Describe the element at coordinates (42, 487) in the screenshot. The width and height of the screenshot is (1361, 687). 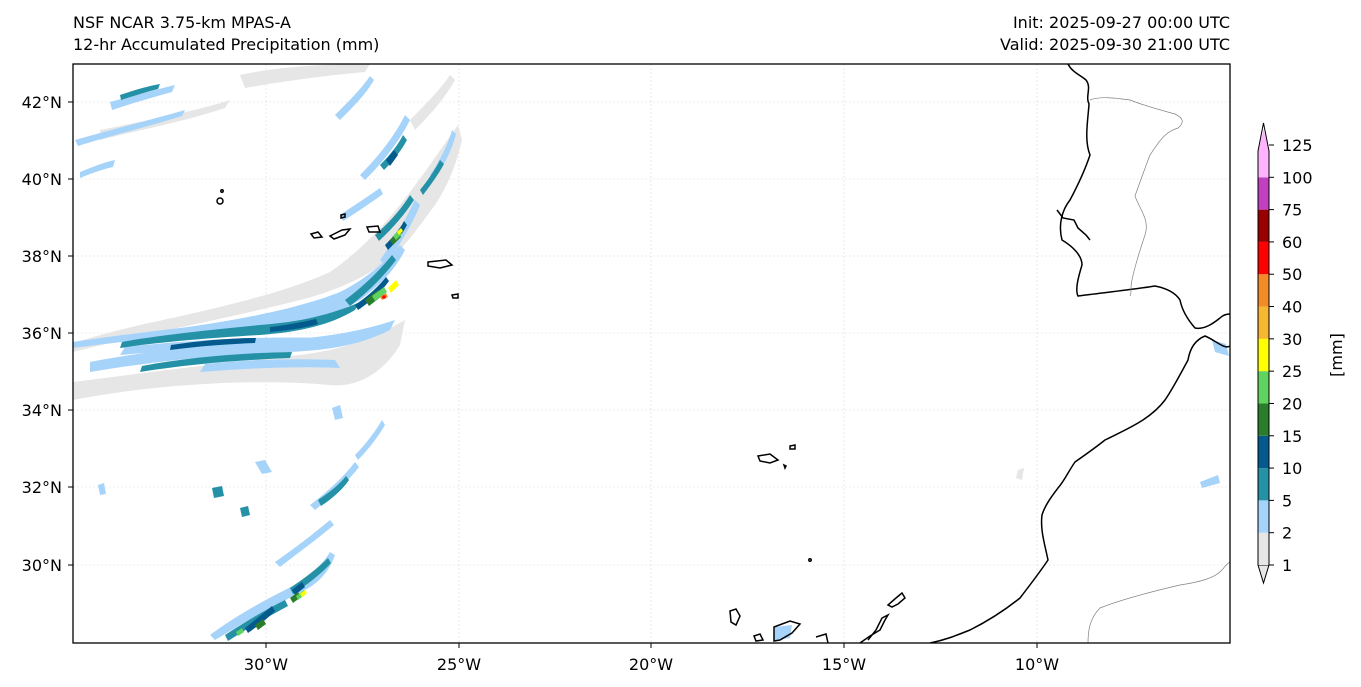
I see `lat-tick-label: 32°N` at that location.